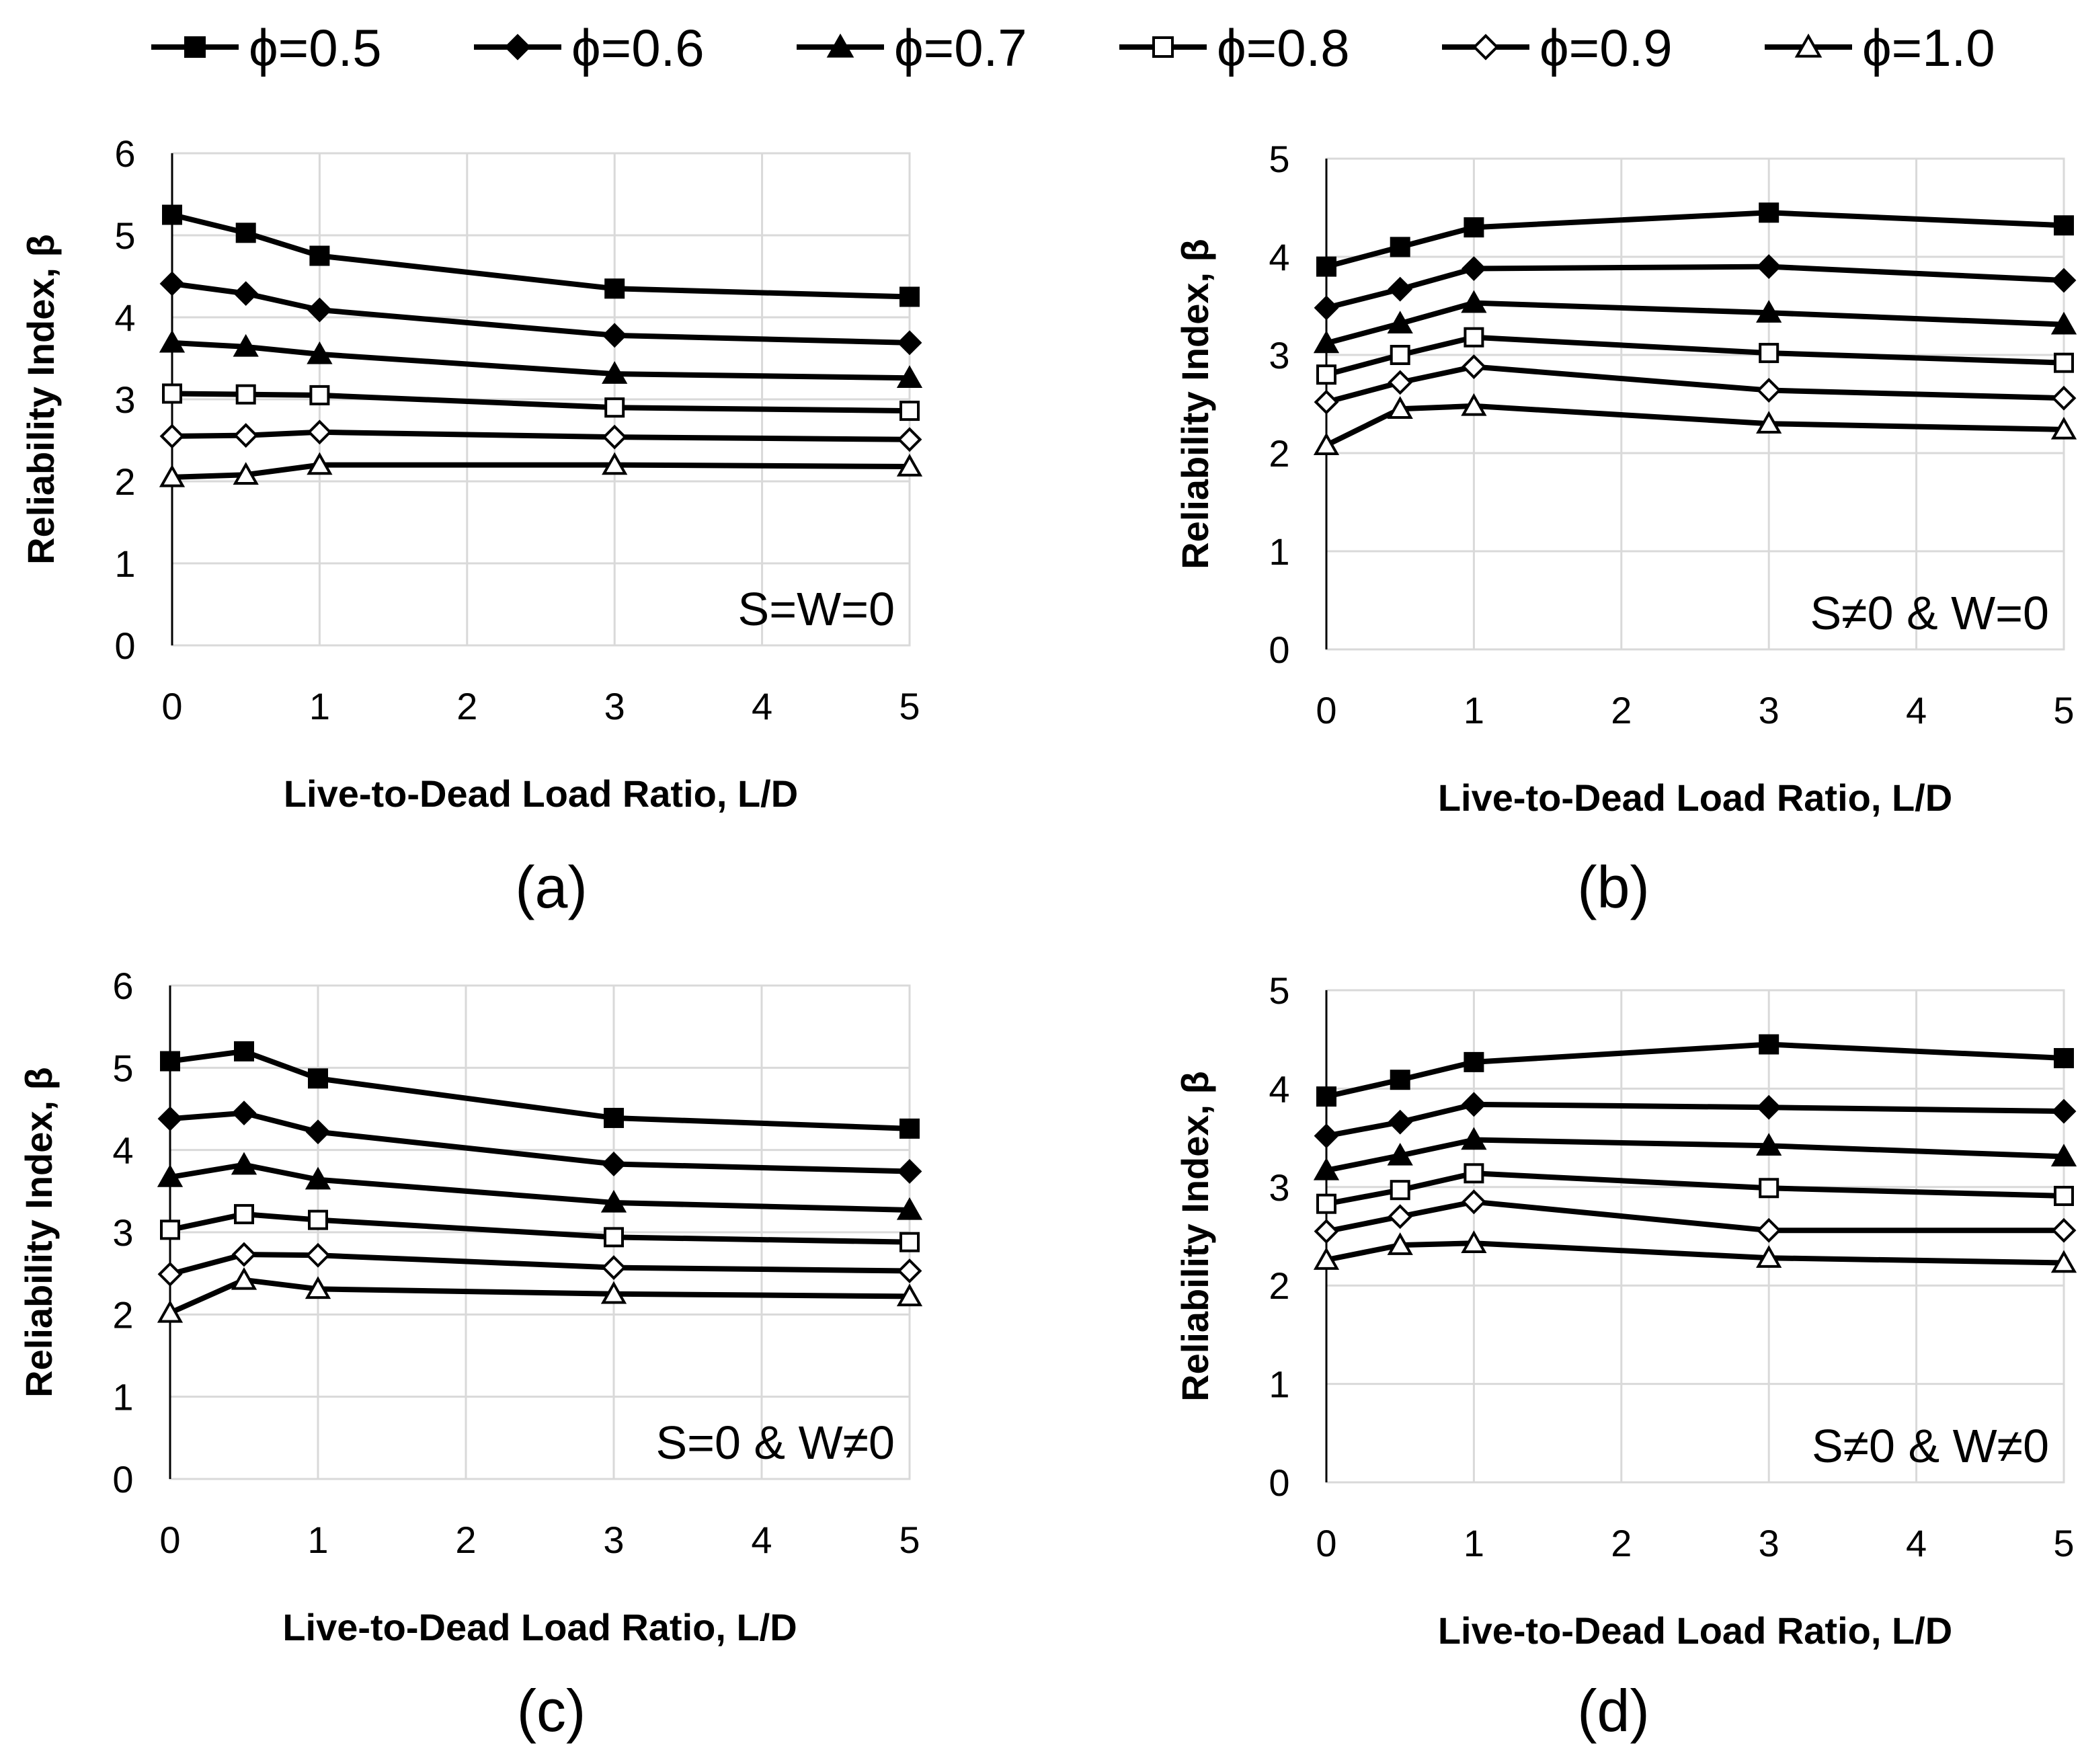 The image size is (2082, 1764). I want to click on legend-label: ϕ=0.6, so click(638, 47).